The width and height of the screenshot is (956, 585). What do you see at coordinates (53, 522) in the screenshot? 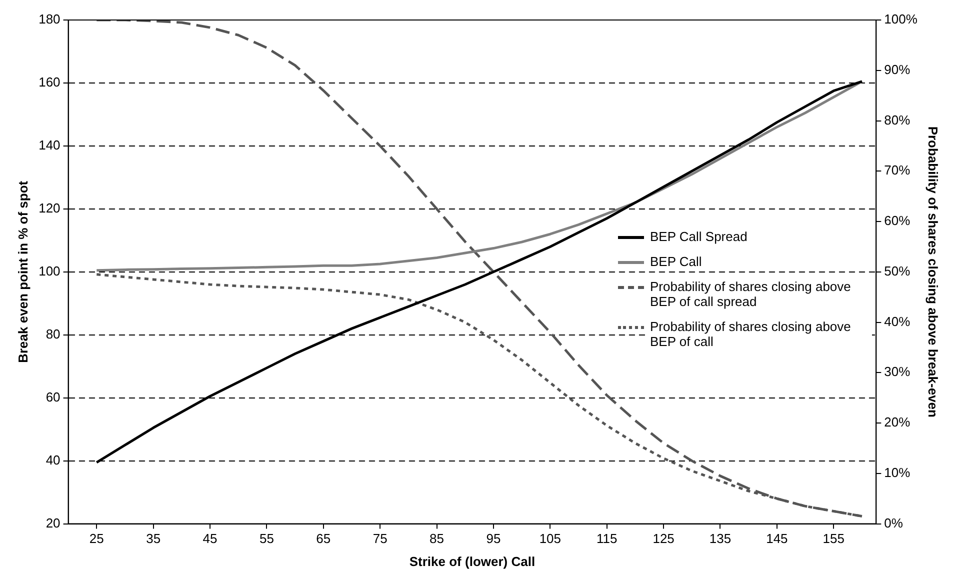
I see `y-tick-label: 20` at bounding box center [53, 522].